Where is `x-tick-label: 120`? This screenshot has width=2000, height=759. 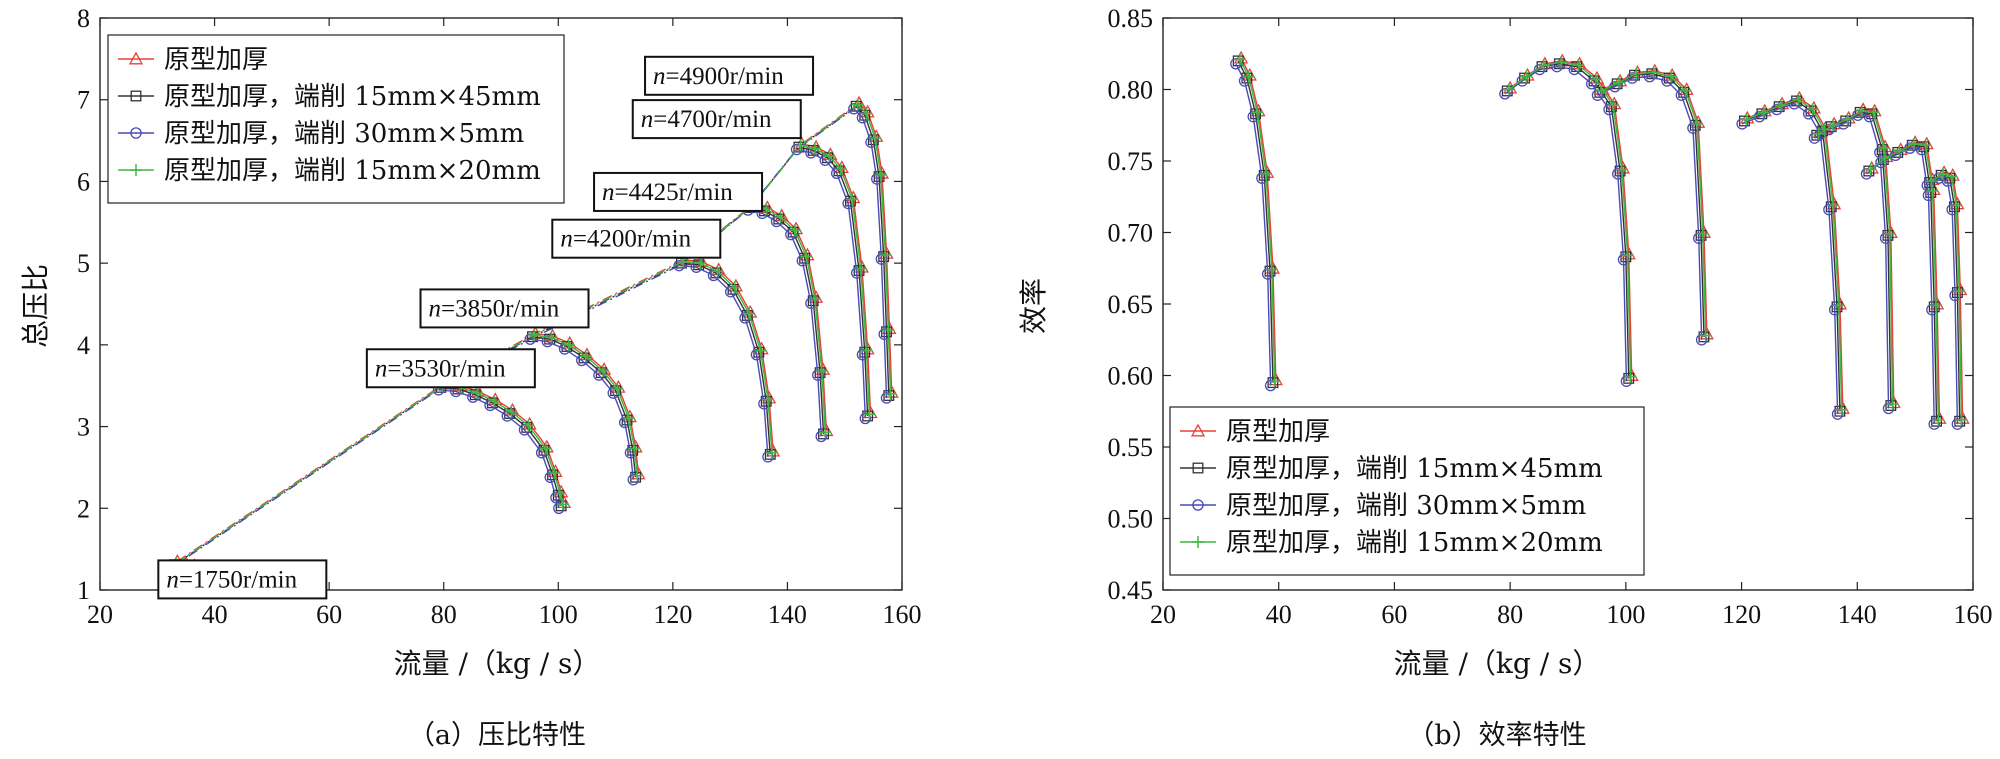 x-tick-label: 120 is located at coordinates (1741, 614).